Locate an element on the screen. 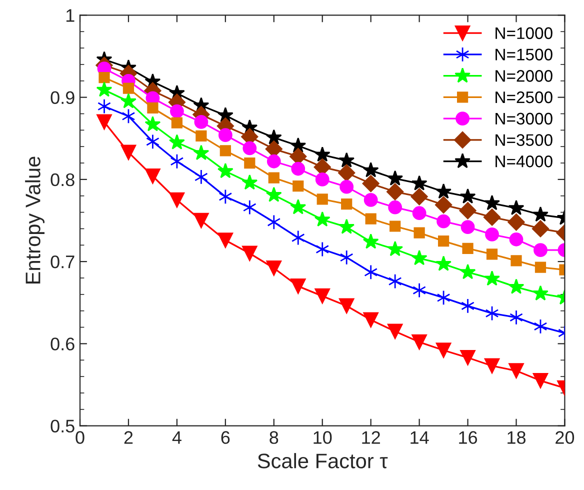  x-axis-title: Scale Factor τ is located at coordinates (323, 460).